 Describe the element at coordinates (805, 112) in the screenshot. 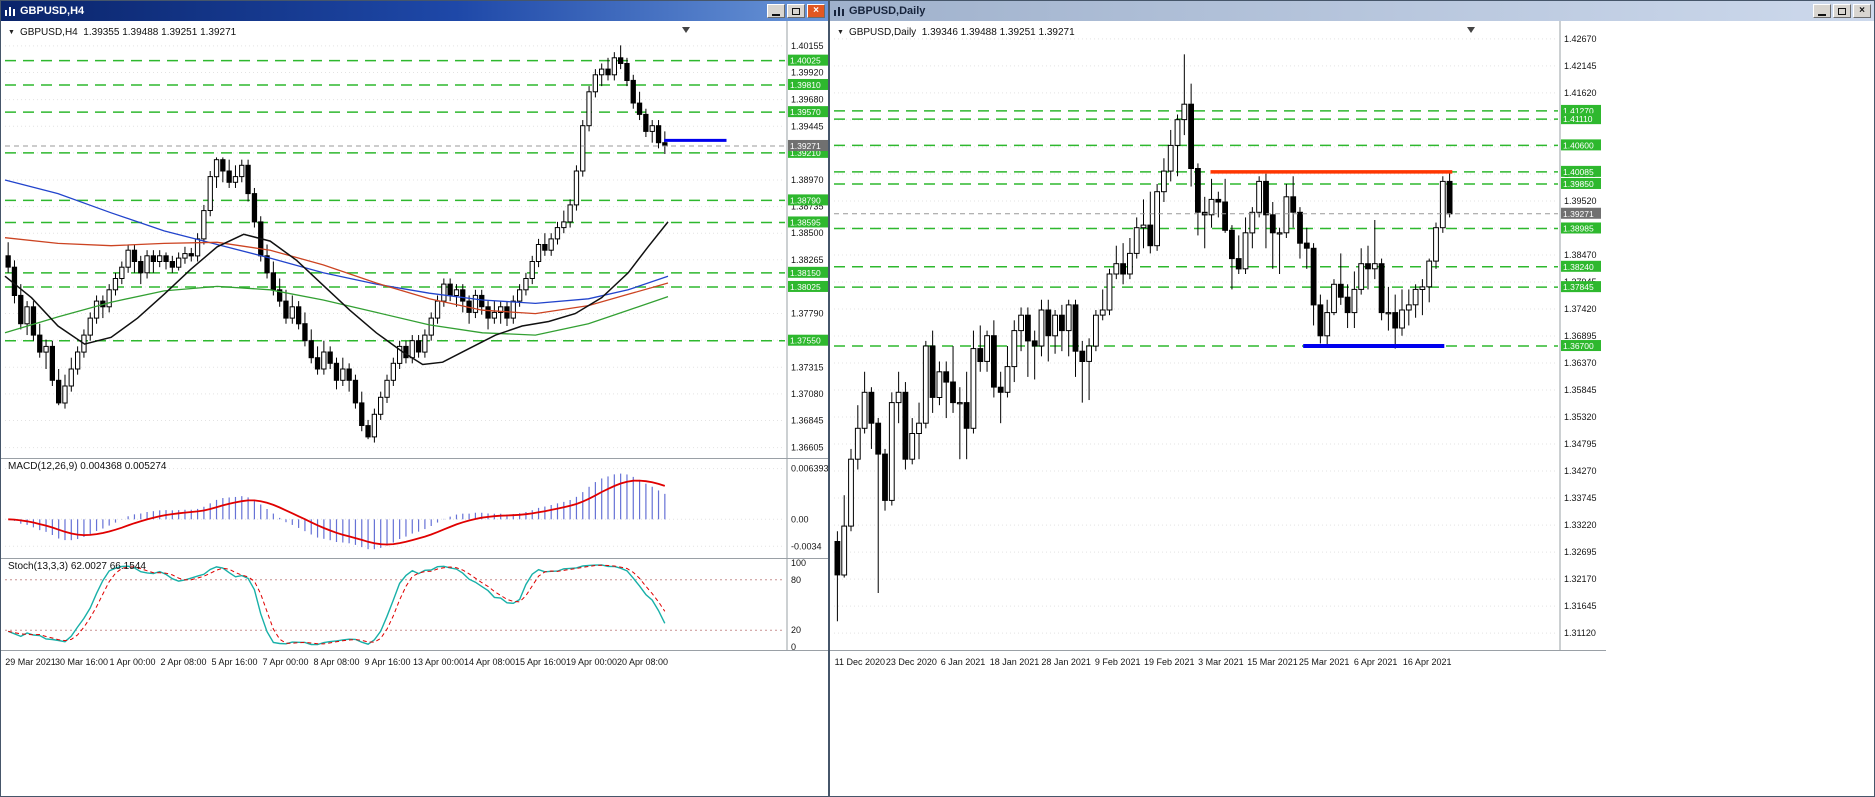

I see `svg-text: 1.39570` at that location.